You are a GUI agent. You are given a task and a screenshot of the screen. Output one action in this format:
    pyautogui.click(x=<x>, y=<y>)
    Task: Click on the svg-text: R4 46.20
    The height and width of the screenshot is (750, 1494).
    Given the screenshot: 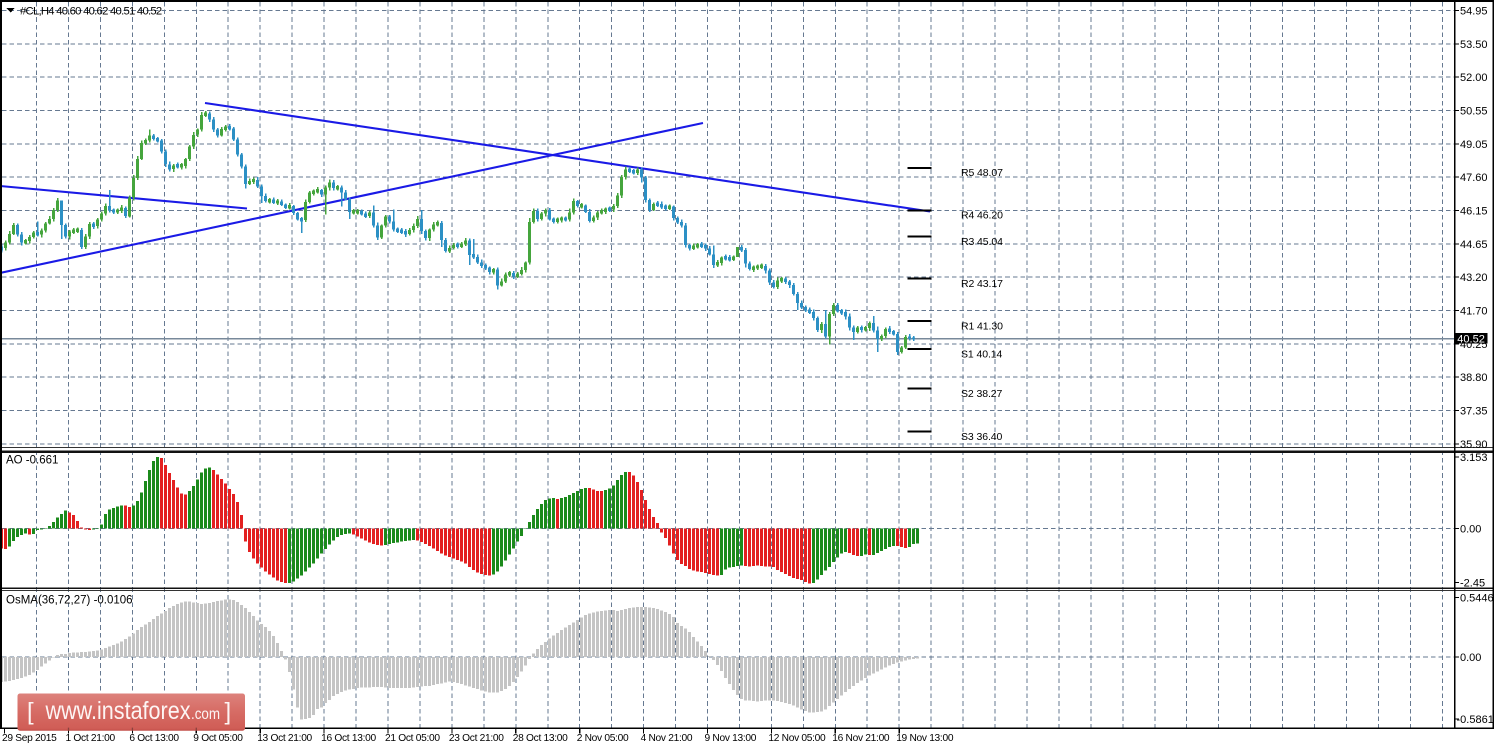 What is the action you would take?
    pyautogui.click(x=982, y=216)
    